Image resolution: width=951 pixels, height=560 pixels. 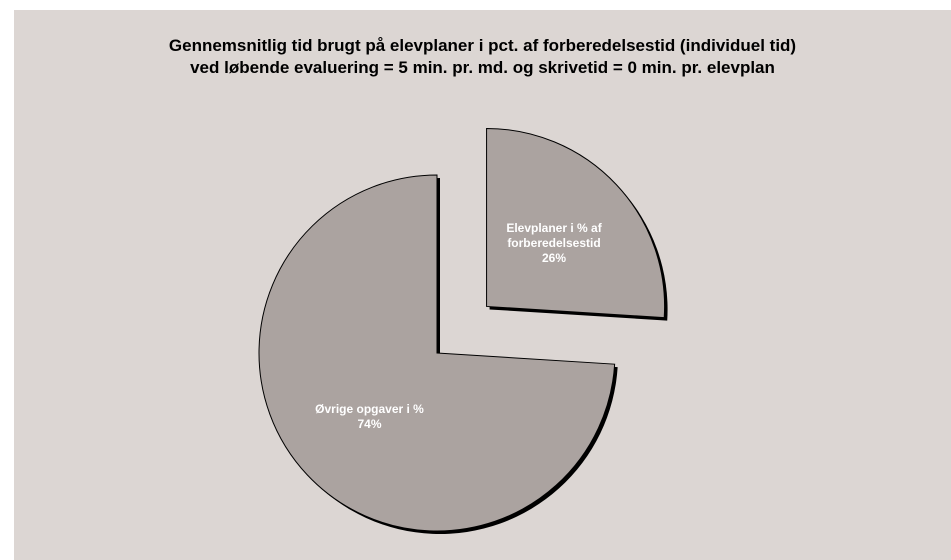 I want to click on pie-slice-label-2: Øvrige opgaver i % 74%, so click(x=369, y=416).